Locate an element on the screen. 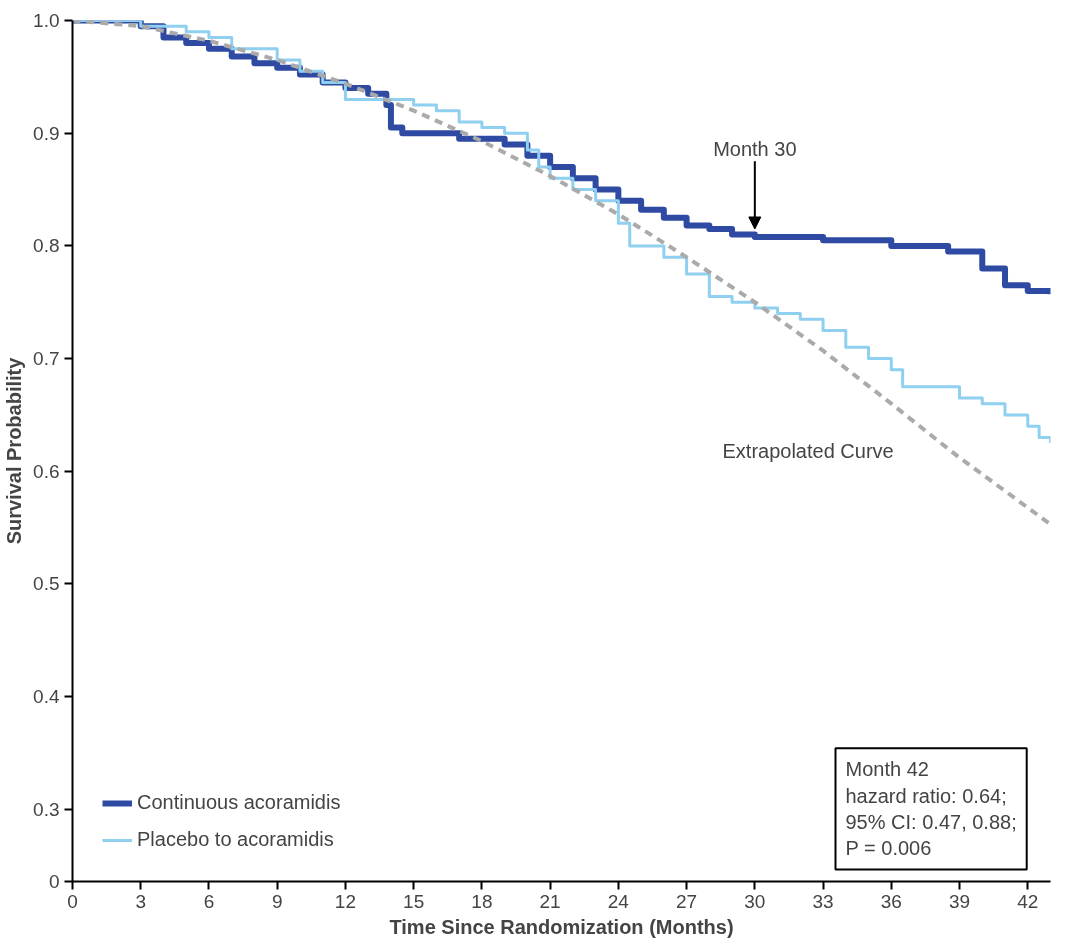 This screenshot has height=950, width=1066. x-tick-label: 9 is located at coordinates (277, 901).